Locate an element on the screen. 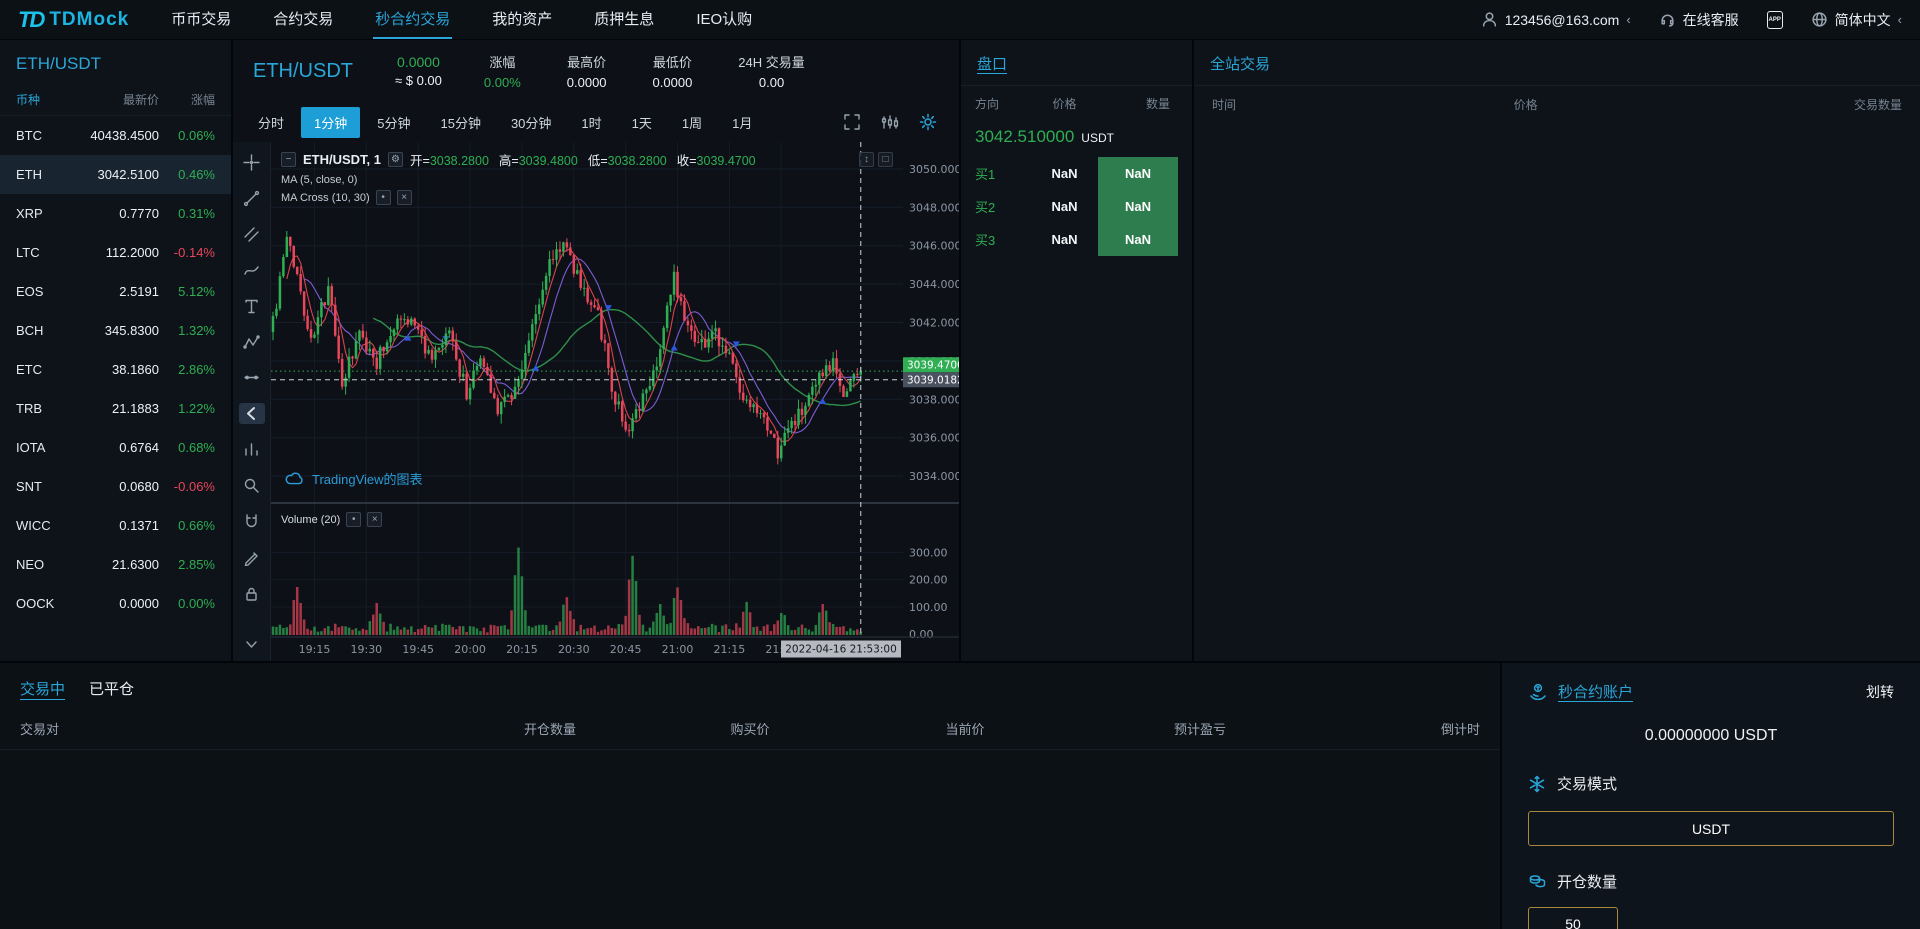 This screenshot has width=1920, height=929. order-book-row-1: 买1 NaN NaN is located at coordinates (1076, 173).